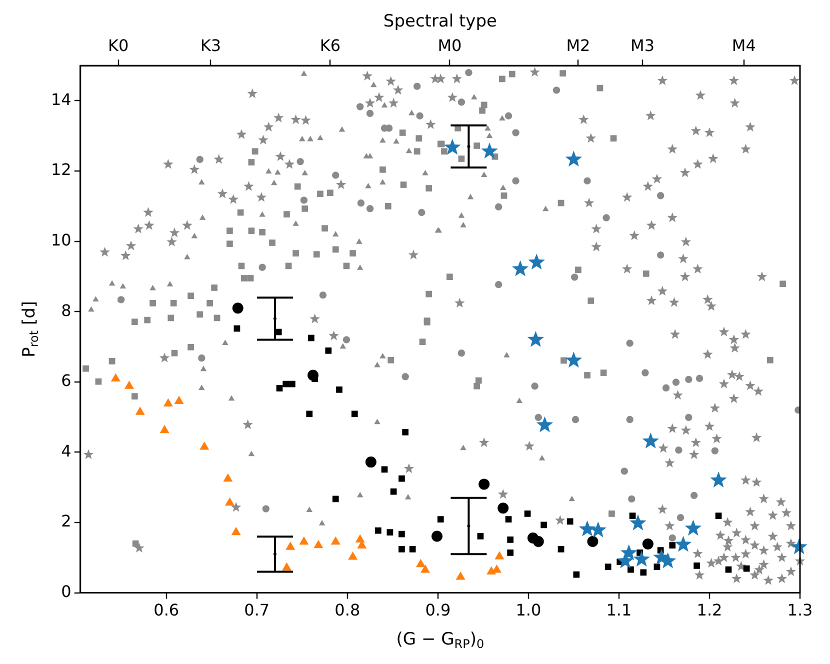  Describe the element at coordinates (619, 610) in the screenshot. I see `x-tick-label: 1.1` at that location.